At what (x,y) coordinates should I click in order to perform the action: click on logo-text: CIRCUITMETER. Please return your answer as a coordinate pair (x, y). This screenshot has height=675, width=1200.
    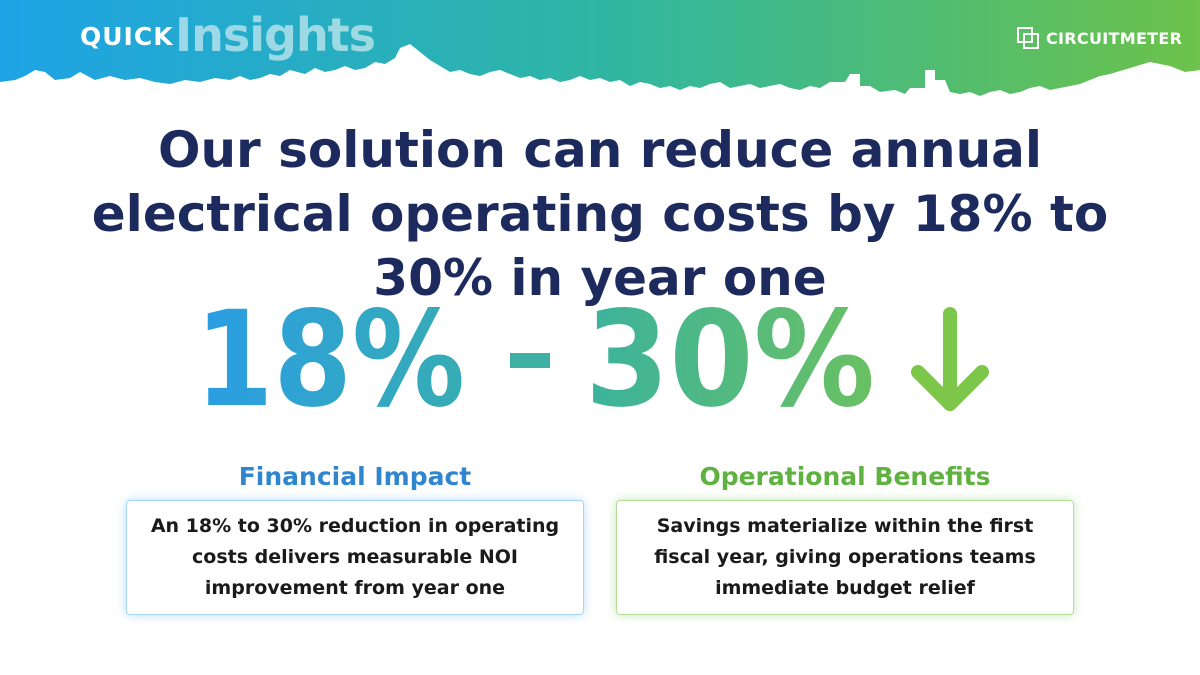
    Looking at the image, I should click on (1114, 38).